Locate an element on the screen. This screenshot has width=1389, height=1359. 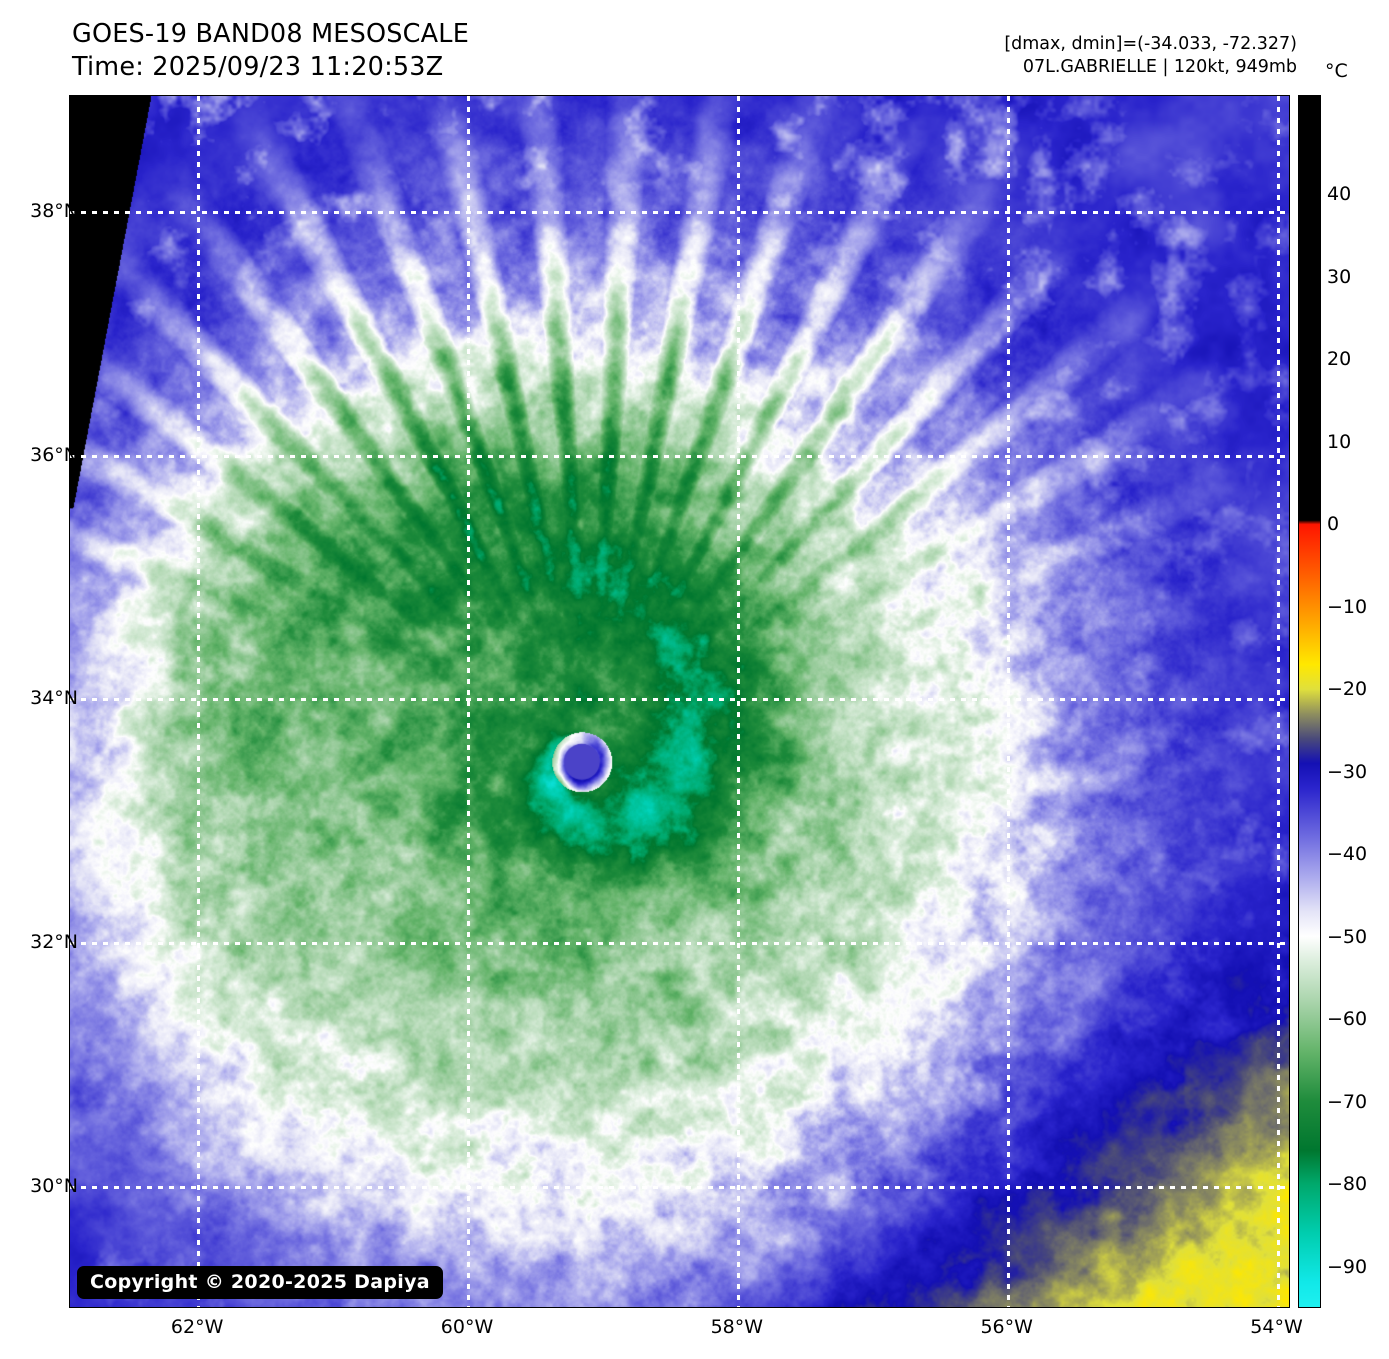
colorbar-unit-label: °C is located at coordinates (1336, 71).